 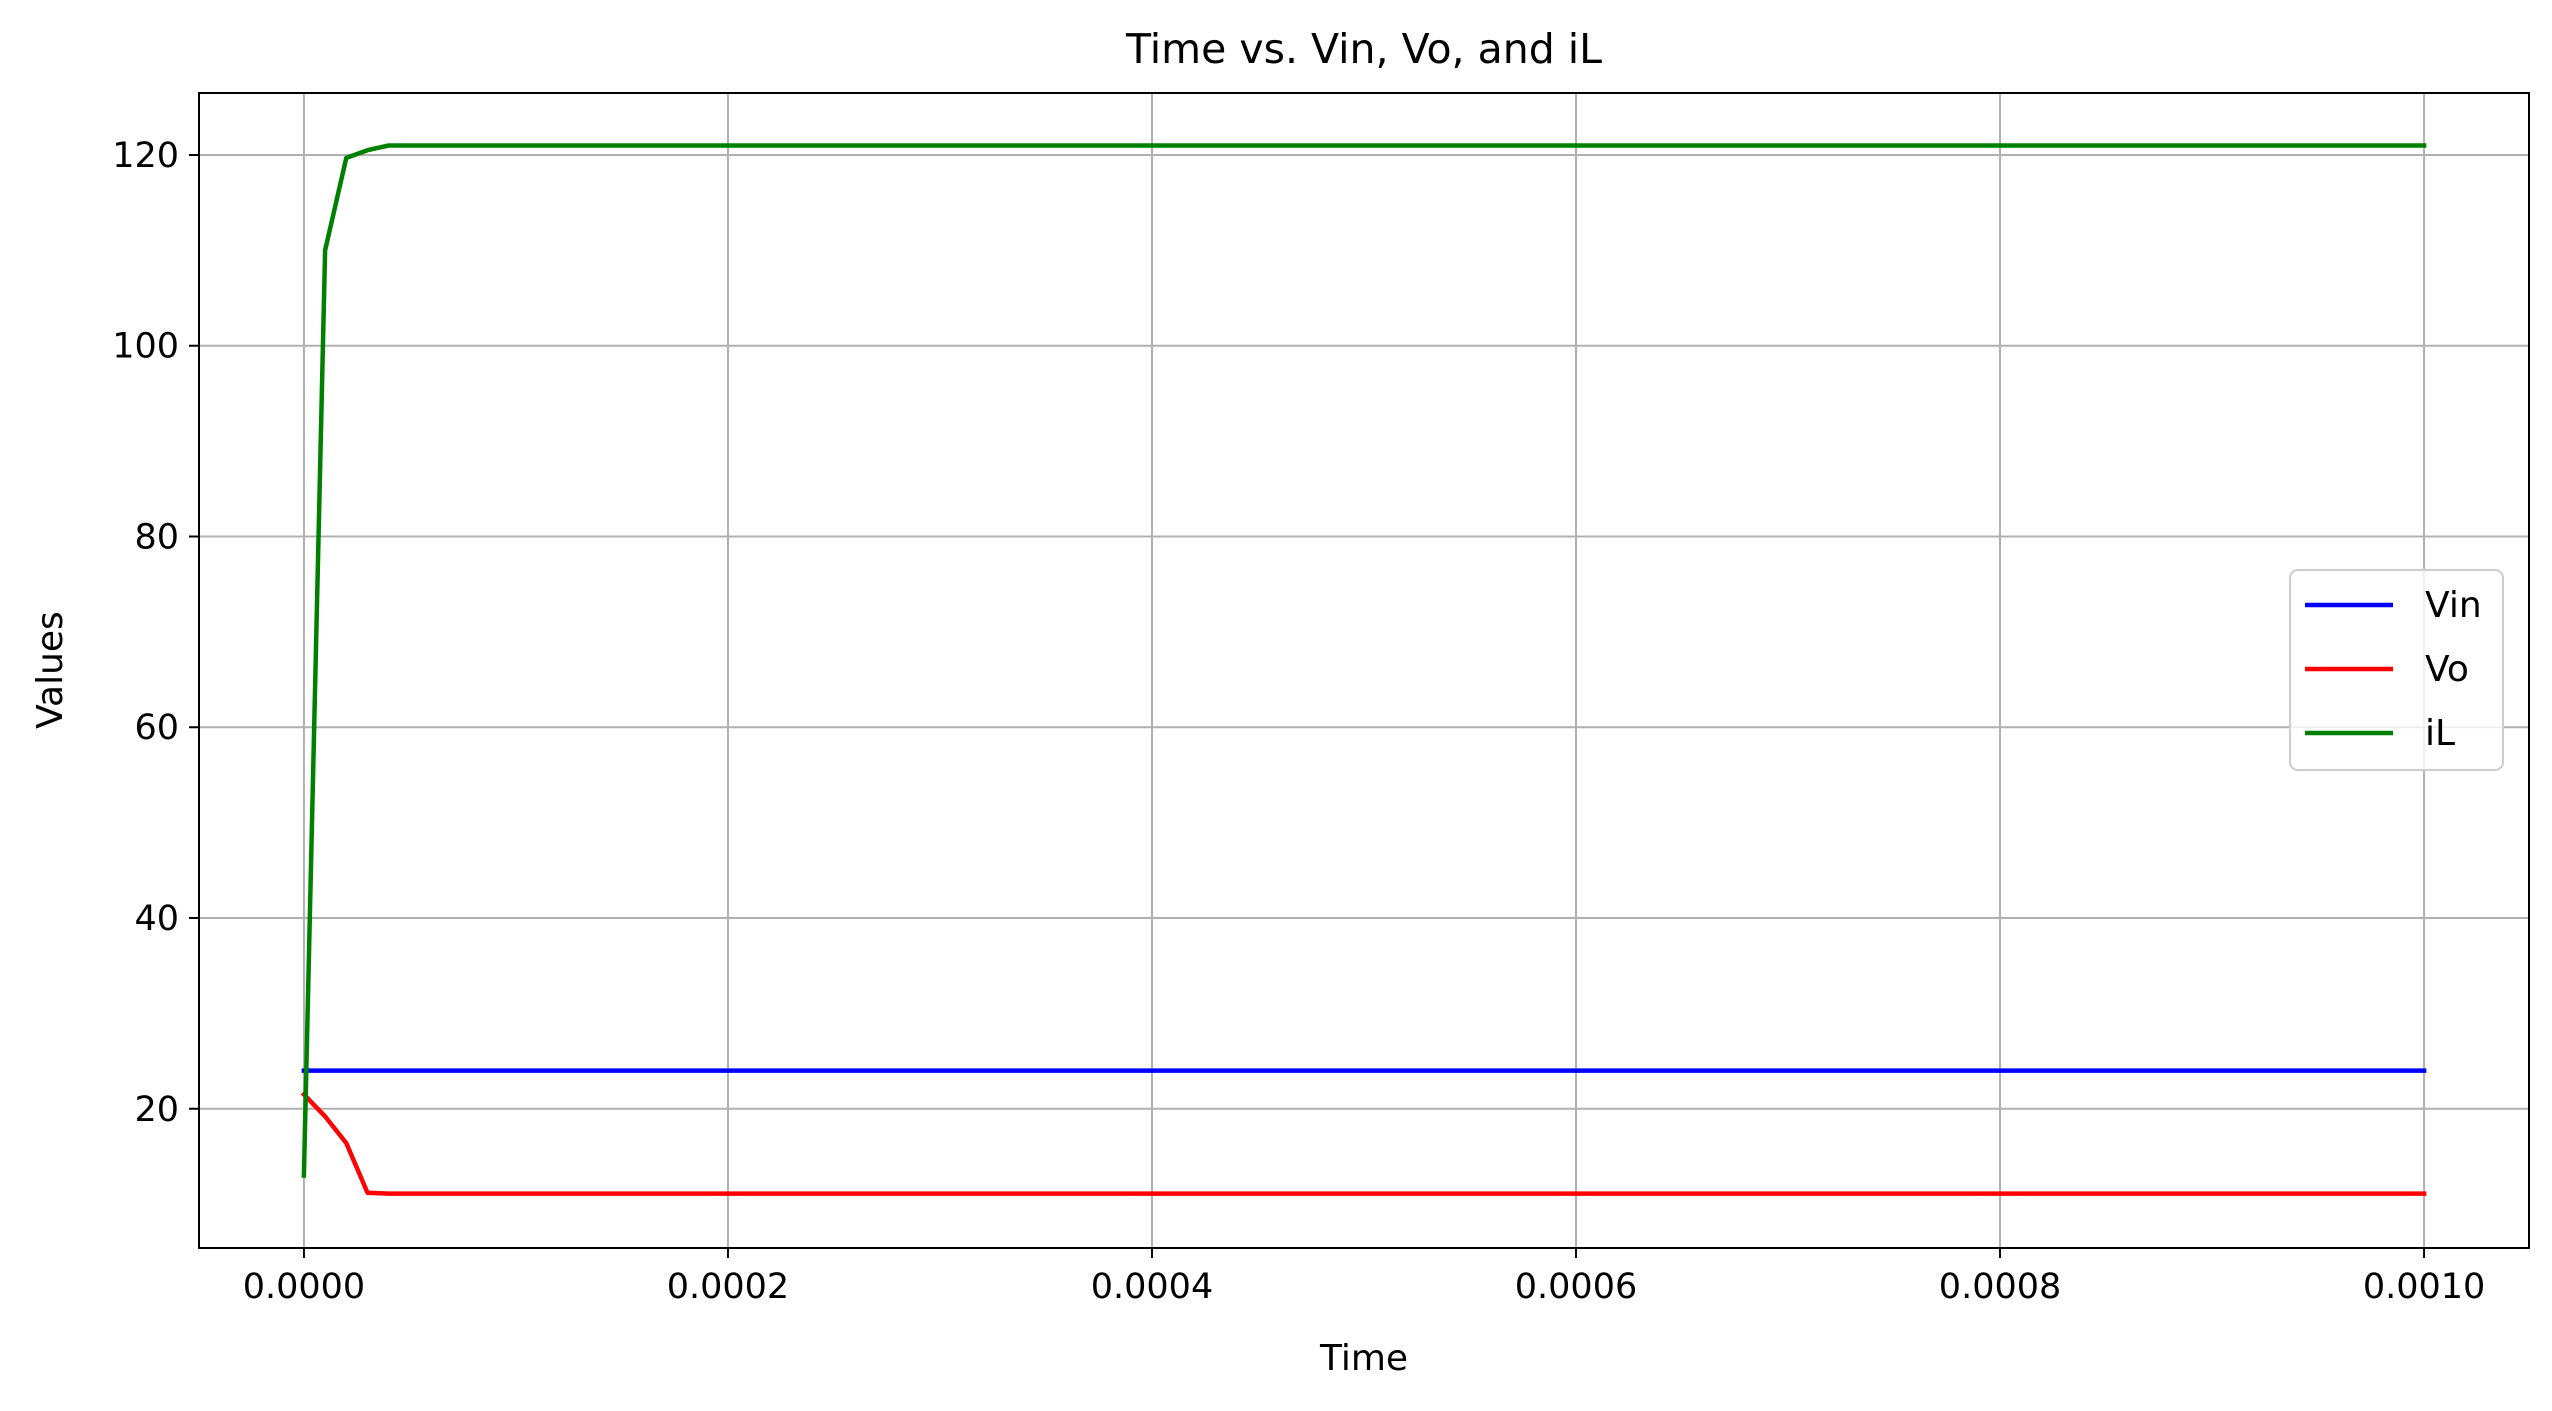 I want to click on y-axis-ticks: 20 40 60 80 100 120, so click(x=155, y=633).